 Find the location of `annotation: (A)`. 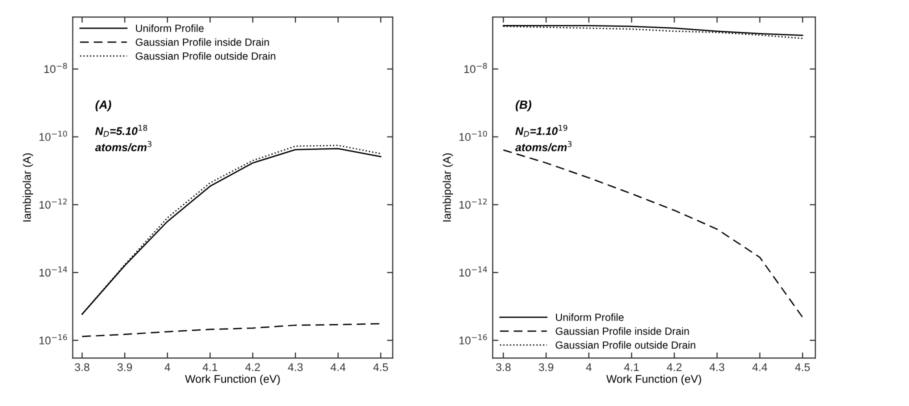

annotation: (A) is located at coordinates (104, 106).